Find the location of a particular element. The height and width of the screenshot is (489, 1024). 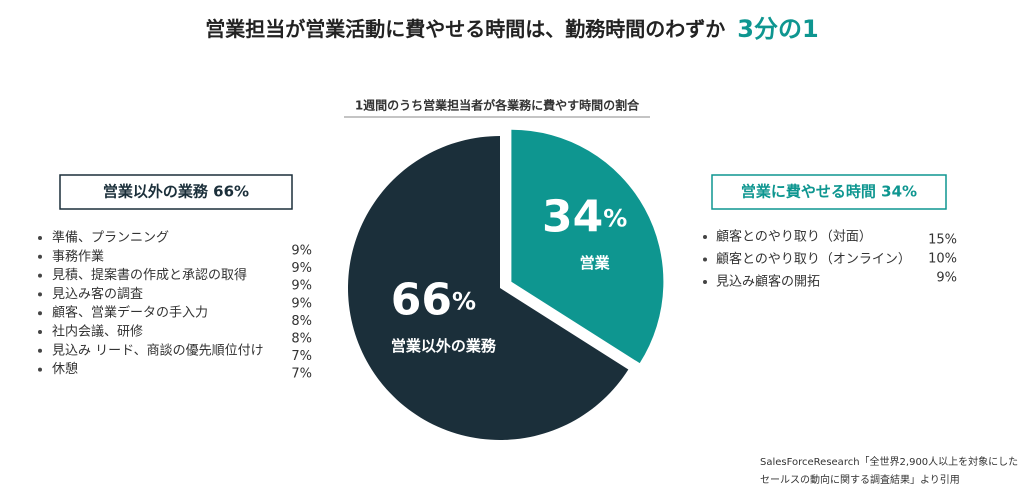

item-label: 事務作業 is located at coordinates (78, 256).